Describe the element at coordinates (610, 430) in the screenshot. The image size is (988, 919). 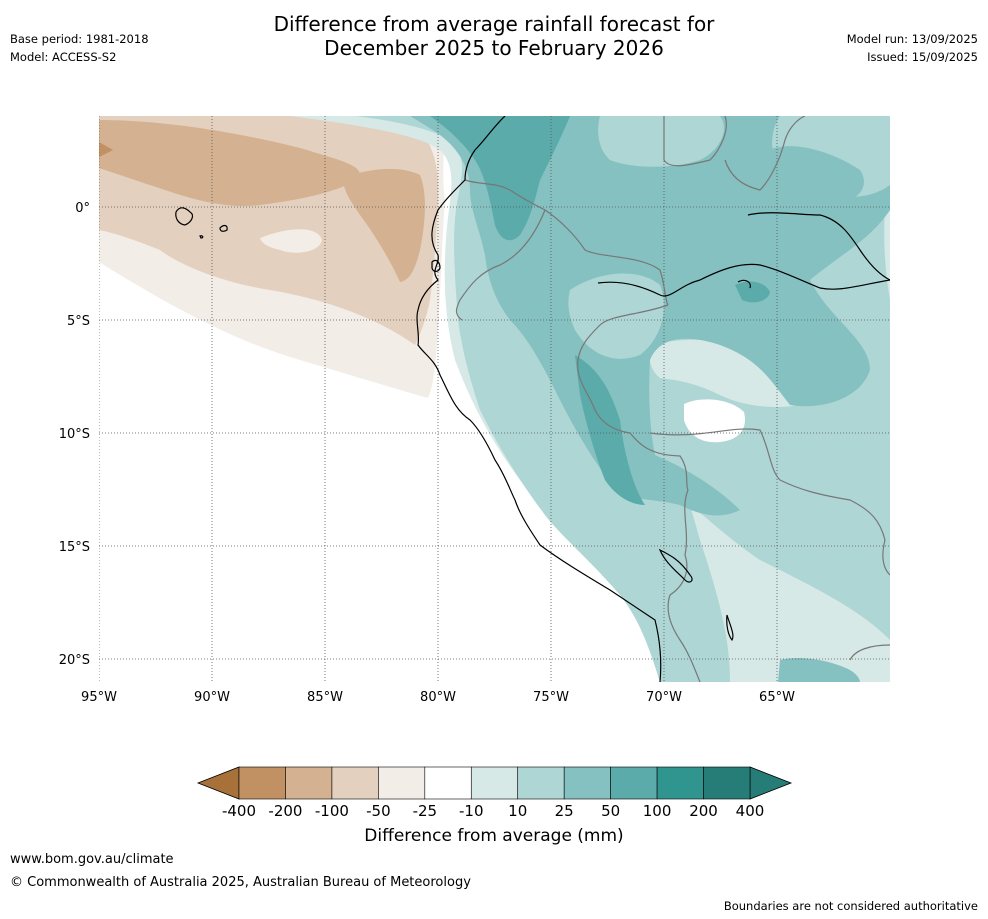
I see `contour-100-south` at that location.